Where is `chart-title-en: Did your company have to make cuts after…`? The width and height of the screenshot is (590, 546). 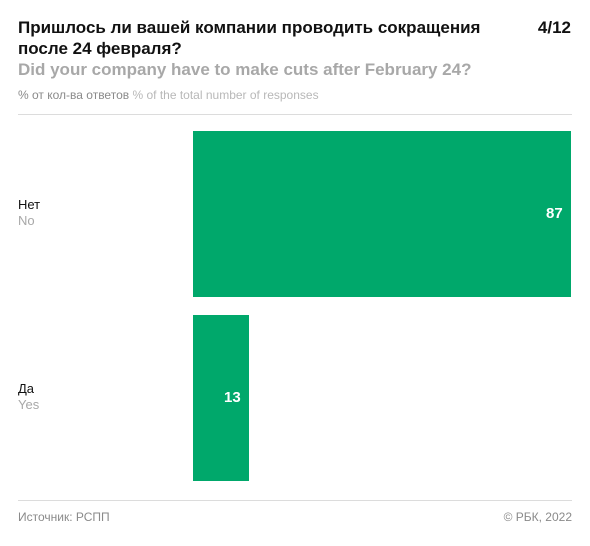 chart-title-en: Did your company have to make cuts after… is located at coordinates (245, 69).